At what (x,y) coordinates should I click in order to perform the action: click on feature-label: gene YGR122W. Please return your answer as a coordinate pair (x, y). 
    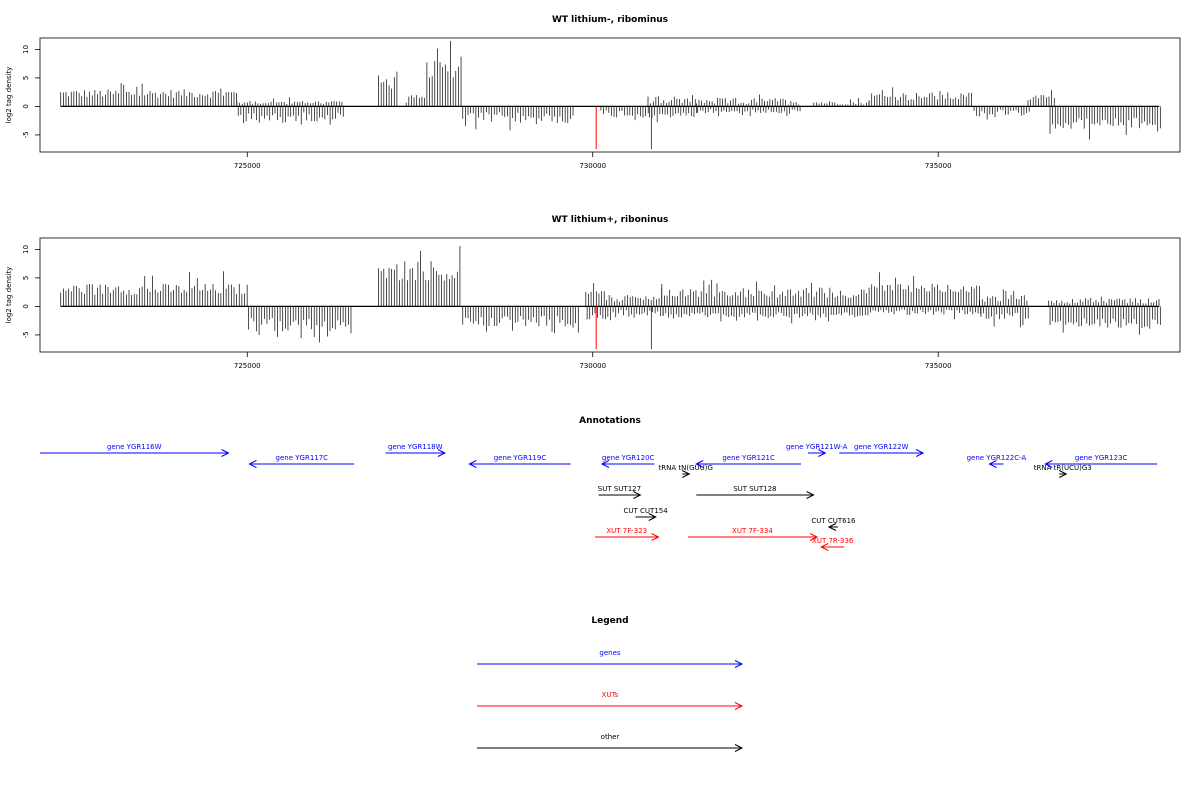
    Looking at the image, I should click on (881, 447).